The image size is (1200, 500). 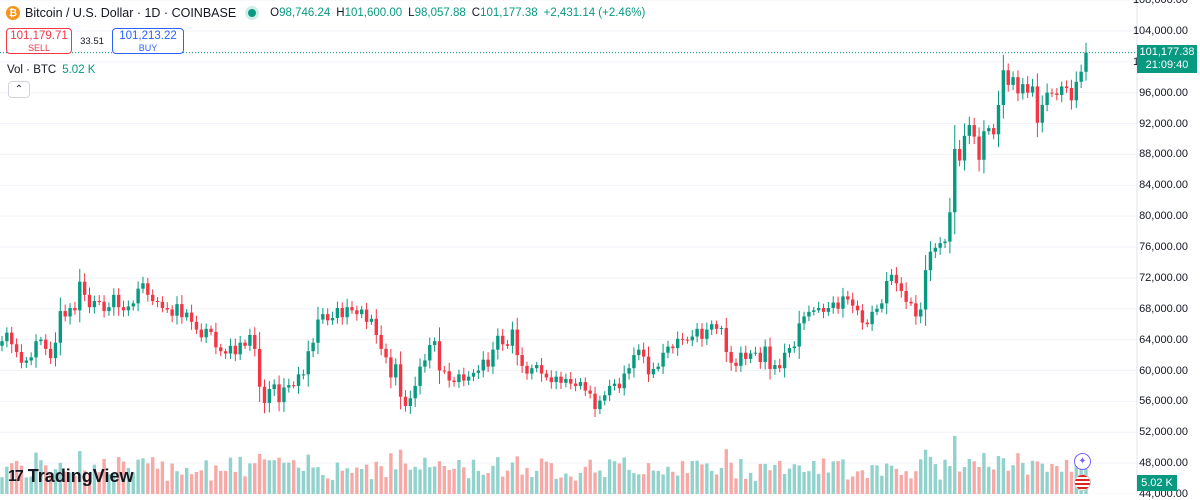 I want to click on tradingview-wordmark: TradingView, so click(x=80, y=476).